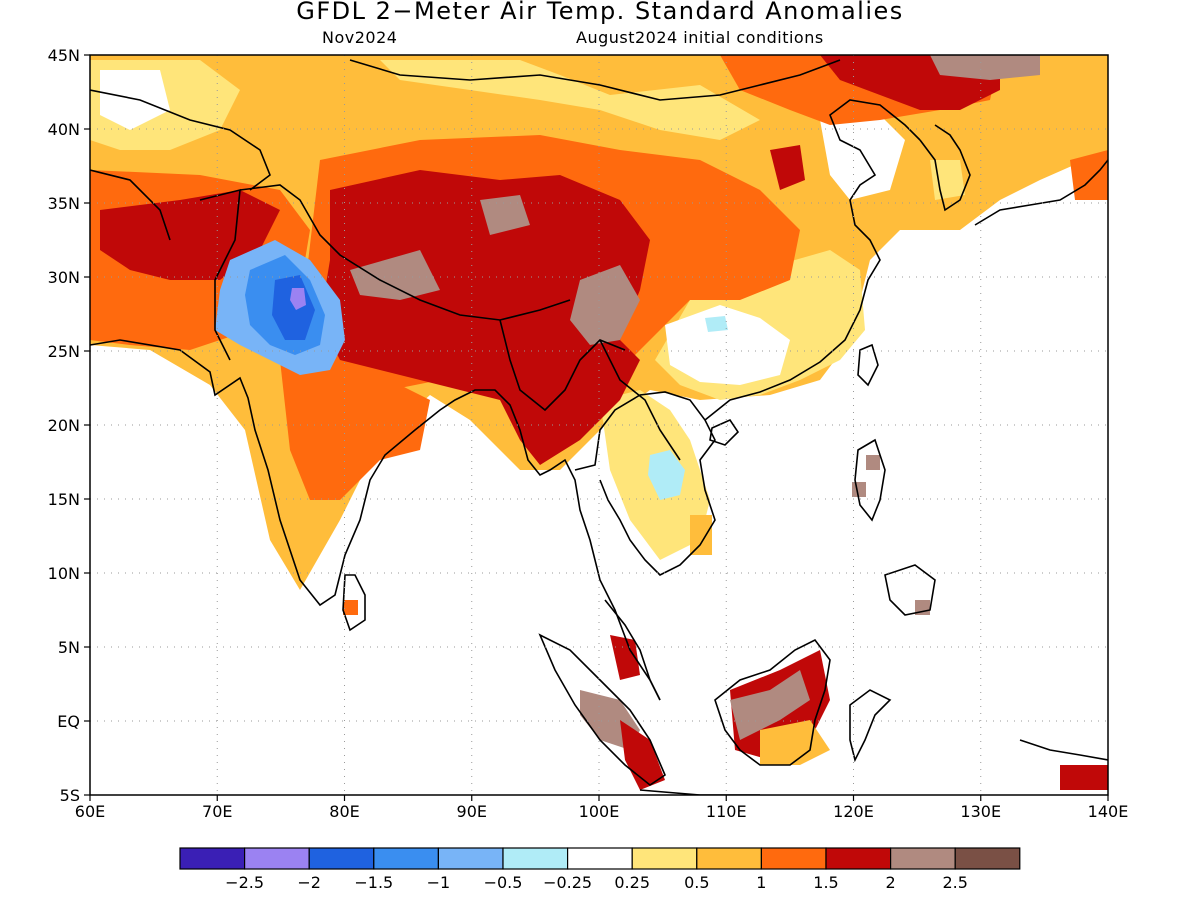 Image resolution: width=1200 pixels, height=900 pixels. What do you see at coordinates (726, 811) in the screenshot?
I see `lon-tick-label: 110E` at bounding box center [726, 811].